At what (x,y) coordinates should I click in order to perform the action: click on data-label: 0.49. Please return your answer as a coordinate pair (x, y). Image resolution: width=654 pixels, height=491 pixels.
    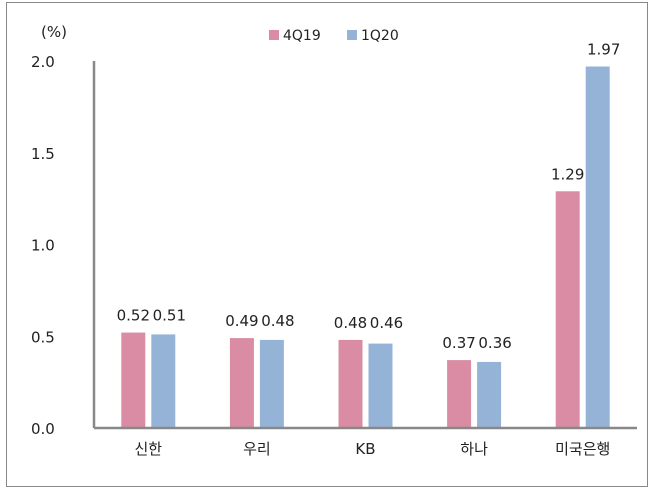
    Looking at the image, I should click on (241, 321).